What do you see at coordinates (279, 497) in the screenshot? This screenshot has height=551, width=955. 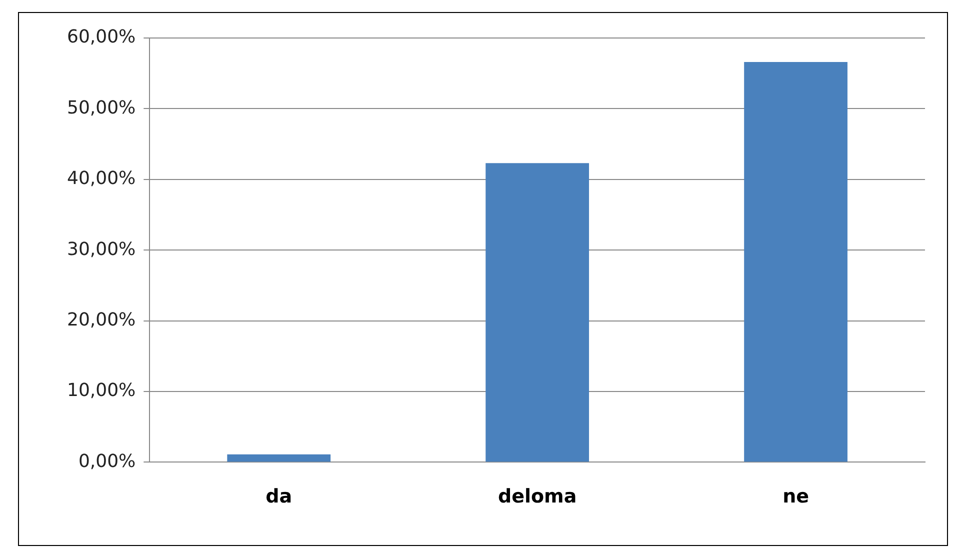 I see `x-tick-label: da` at bounding box center [279, 497].